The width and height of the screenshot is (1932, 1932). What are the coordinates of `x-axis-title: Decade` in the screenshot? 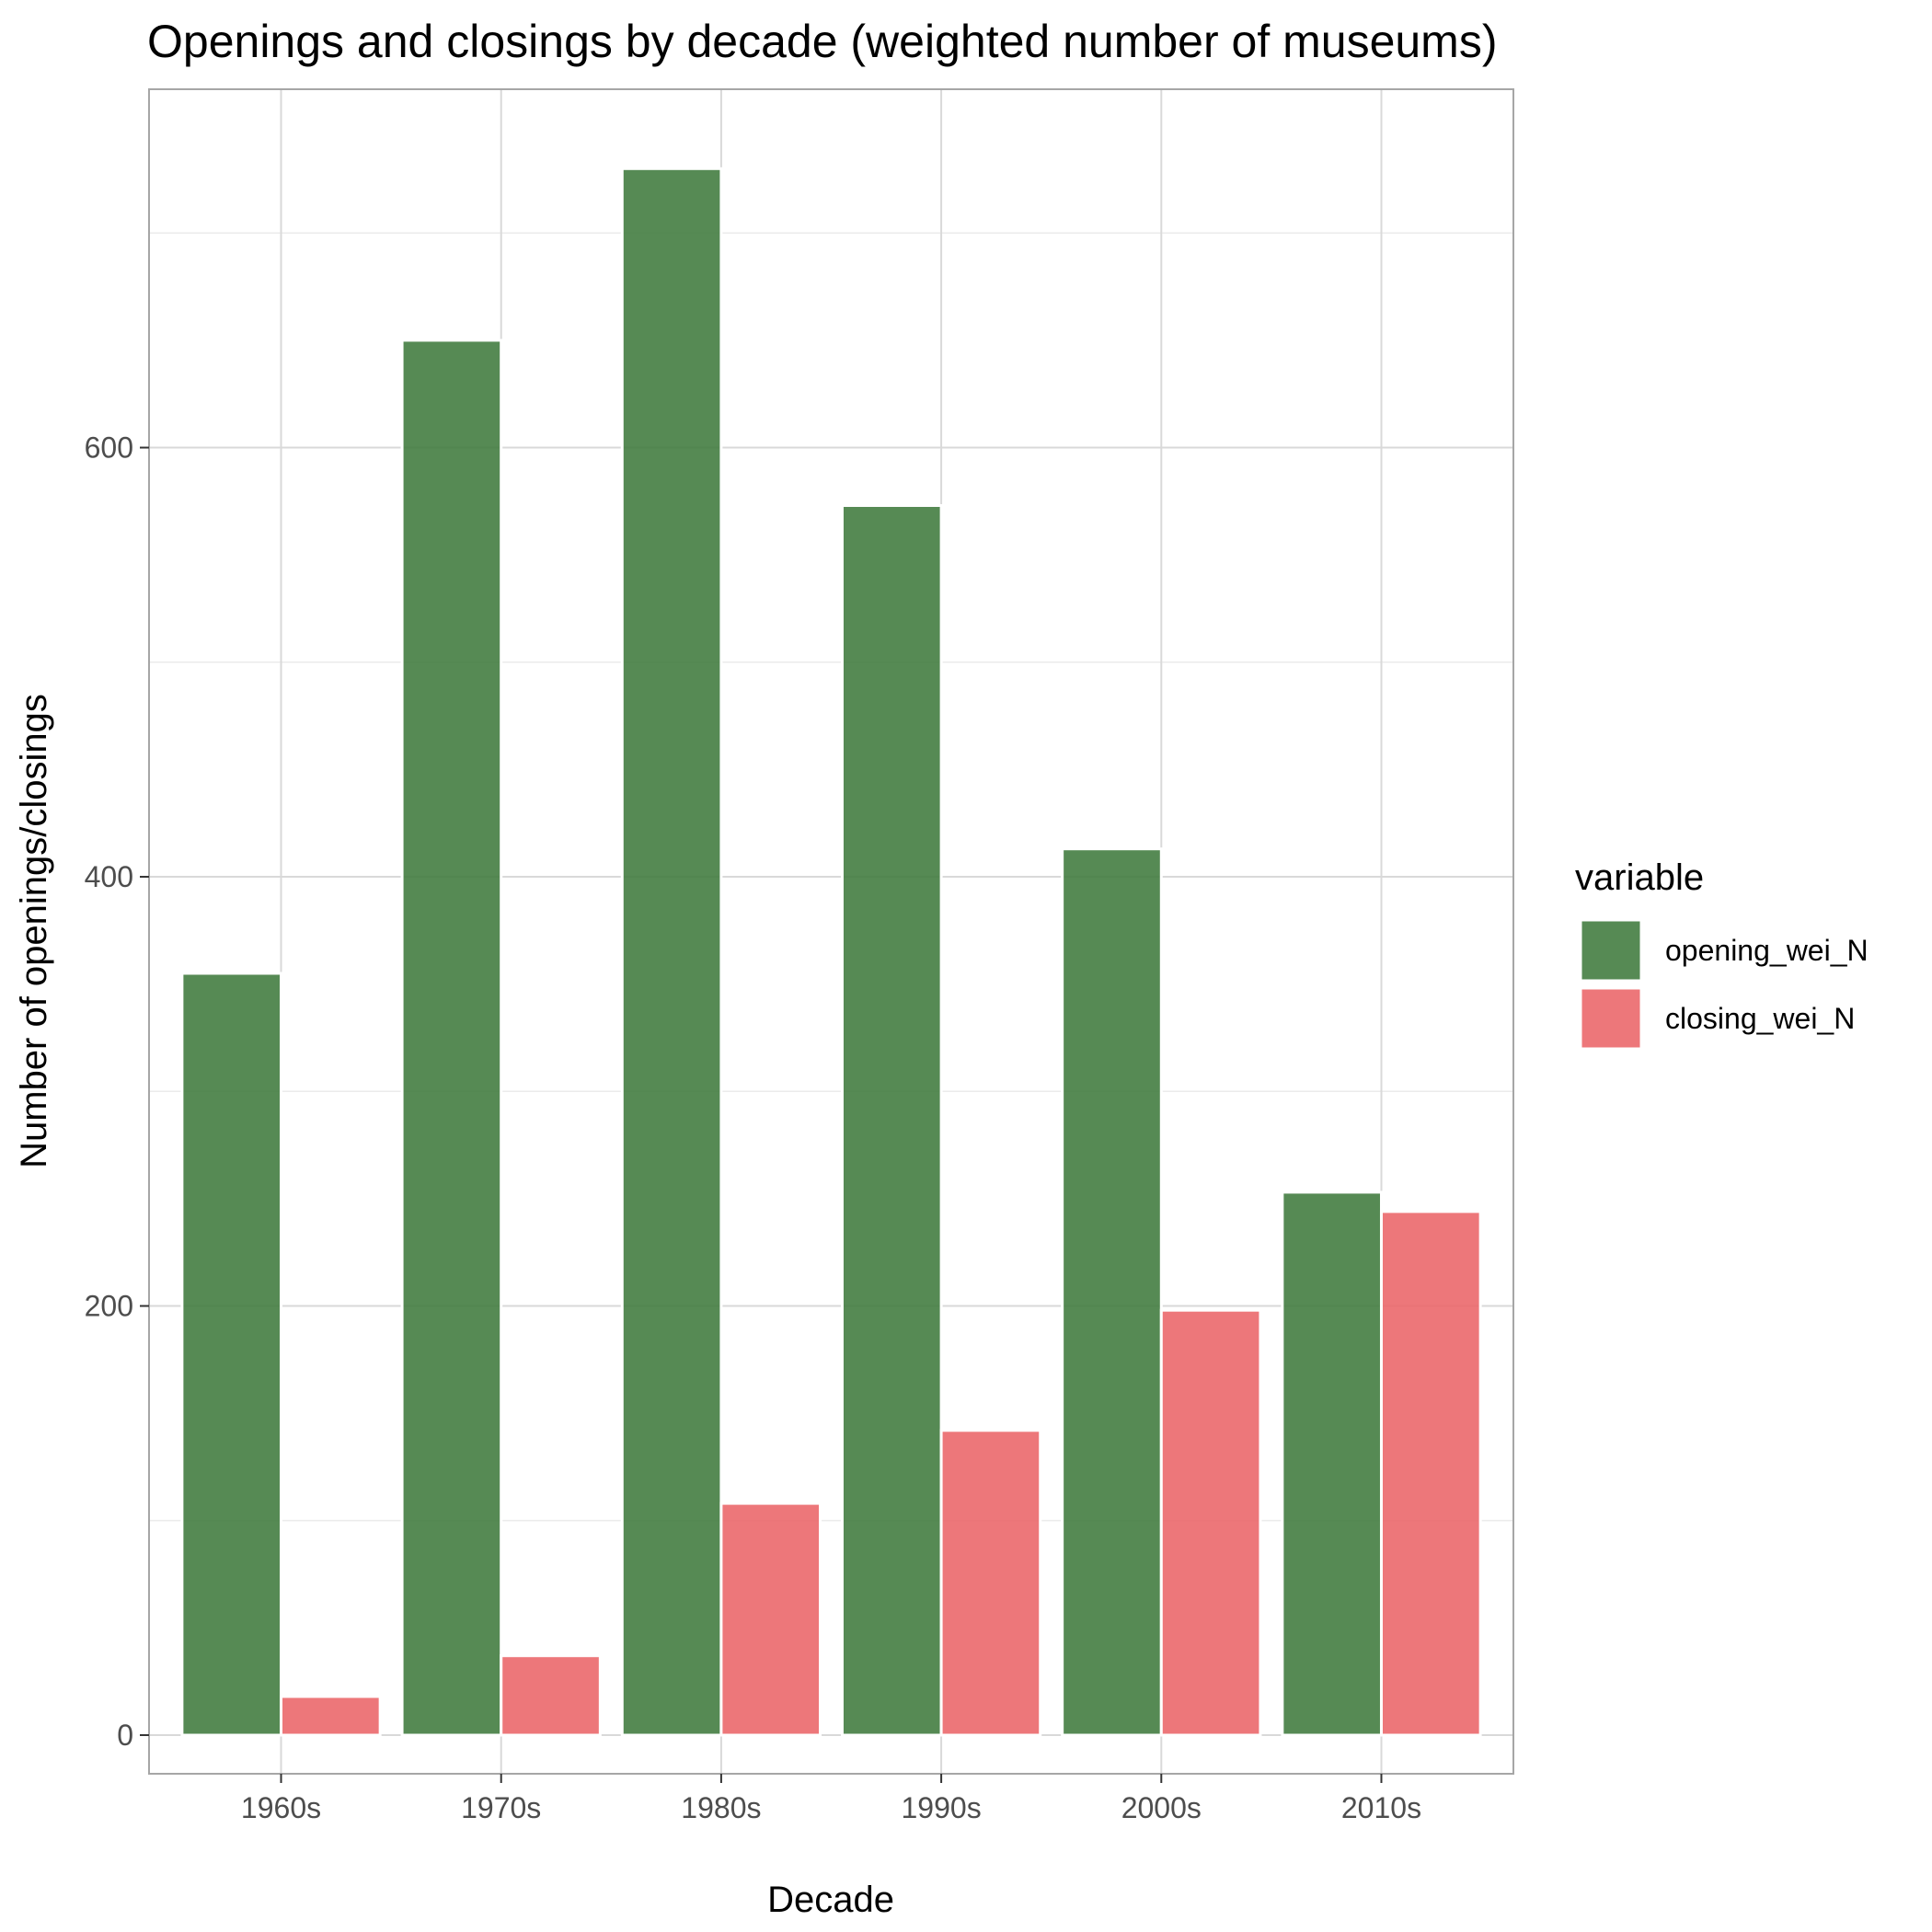 It's located at (830, 1900).